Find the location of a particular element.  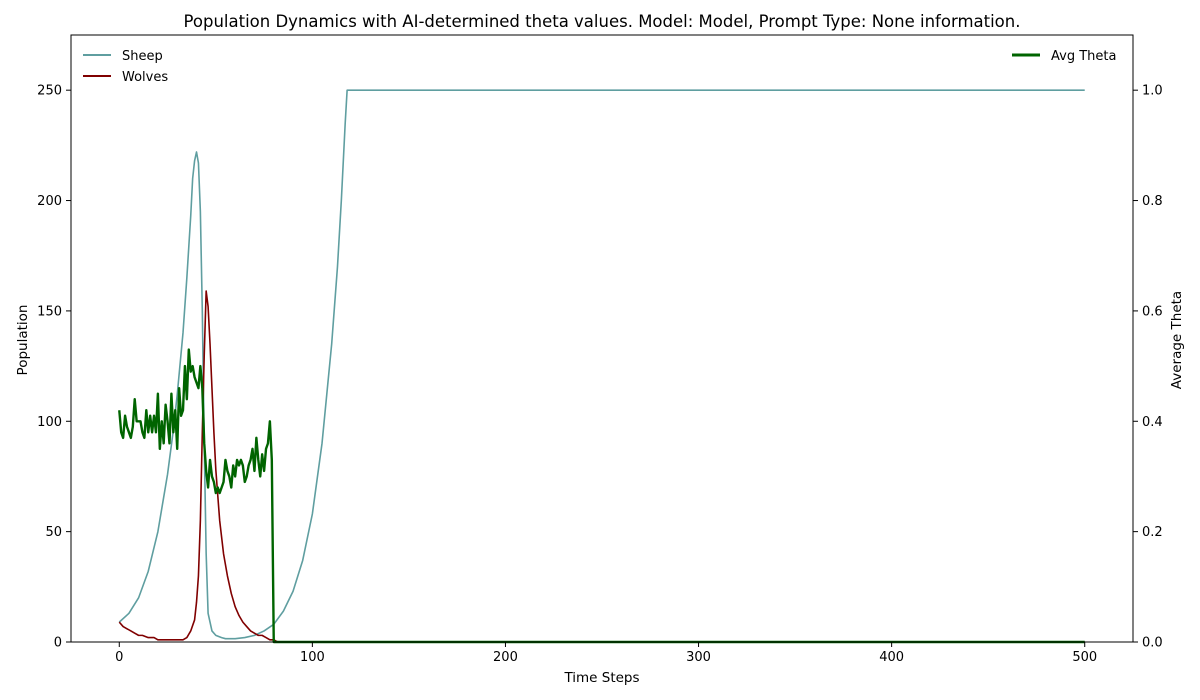

y2-axis-title: Average Theta is located at coordinates (1177, 340).